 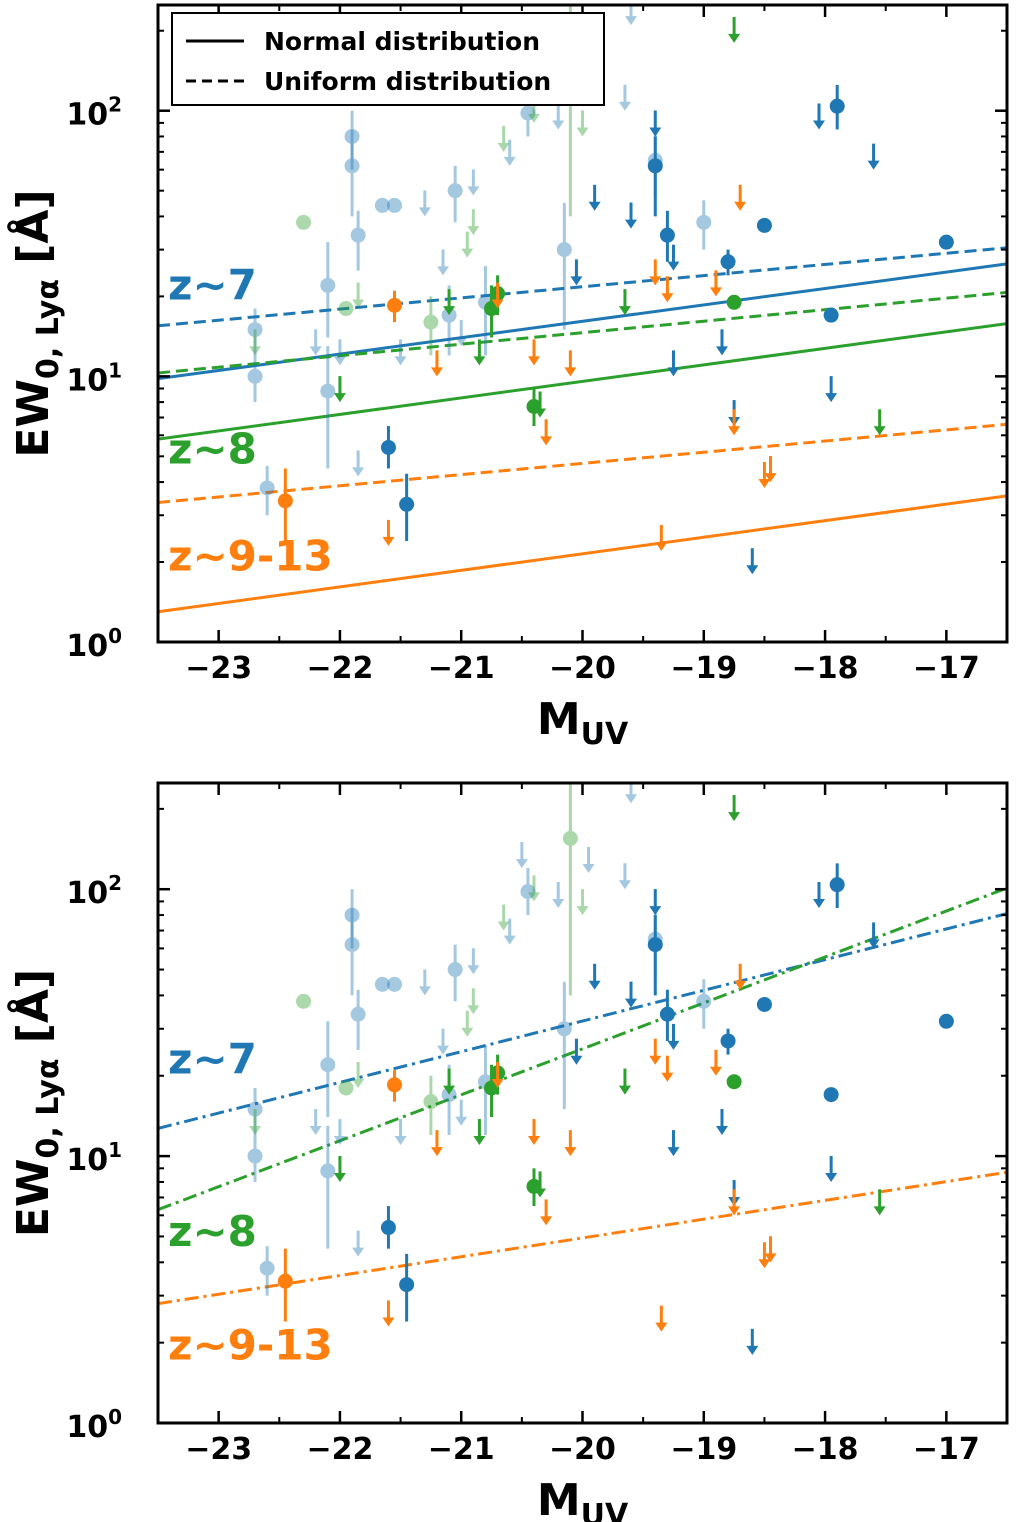 What do you see at coordinates (94, 378) in the screenshot?
I see `y-tick-label: 101` at bounding box center [94, 378].